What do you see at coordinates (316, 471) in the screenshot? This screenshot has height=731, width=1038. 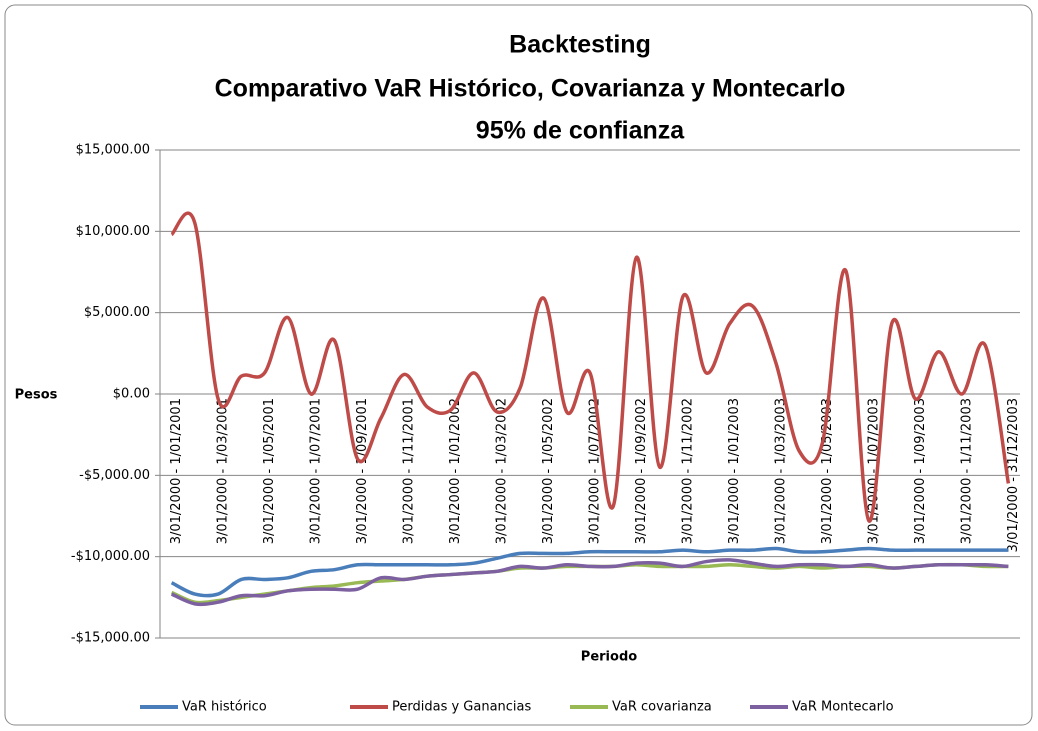 I see `x-tick-label: 3/01/2000 - 1/07/2001` at bounding box center [316, 471].